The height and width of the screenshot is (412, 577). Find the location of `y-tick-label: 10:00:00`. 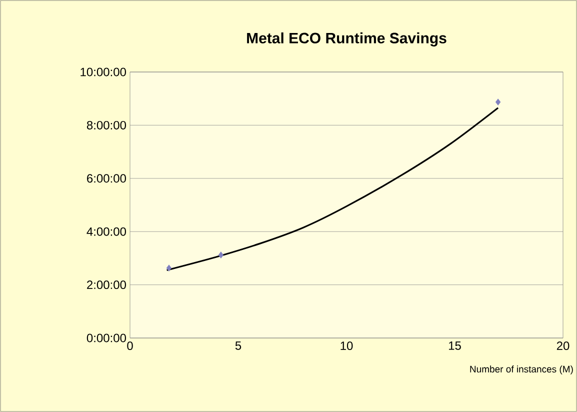

y-tick-label: 10:00:00 is located at coordinates (103, 72).